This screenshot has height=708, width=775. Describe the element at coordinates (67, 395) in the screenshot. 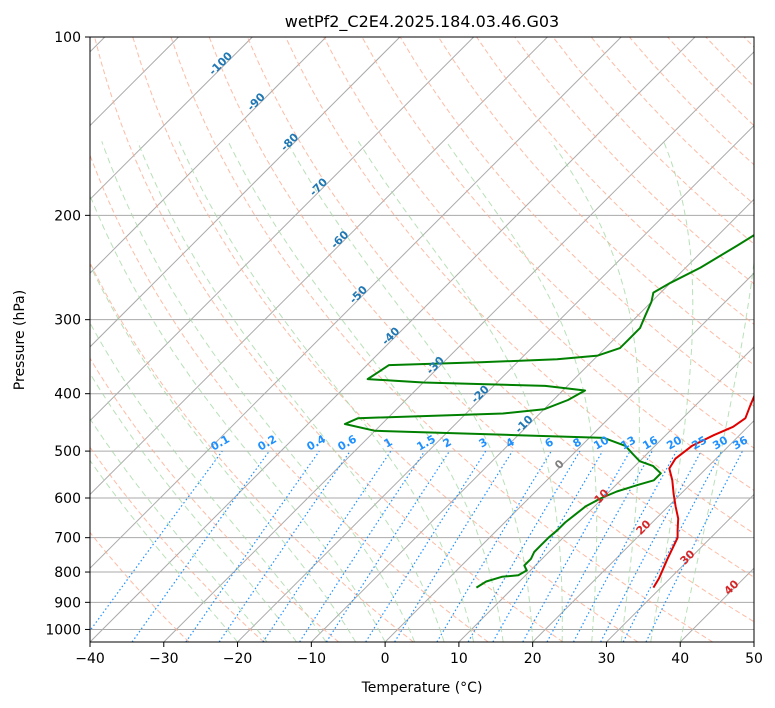

I see `y-tick-label: 400` at that location.